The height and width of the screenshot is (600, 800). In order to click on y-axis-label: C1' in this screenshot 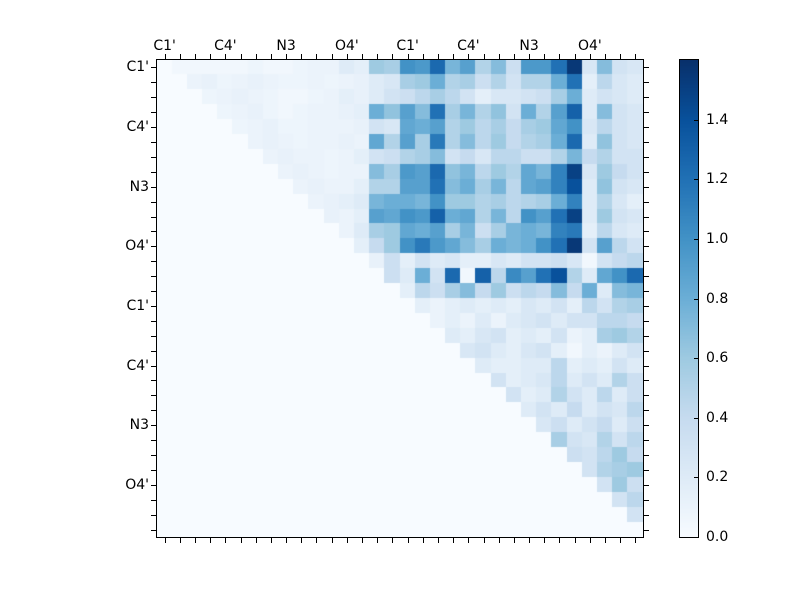, I will do `click(137, 305)`.